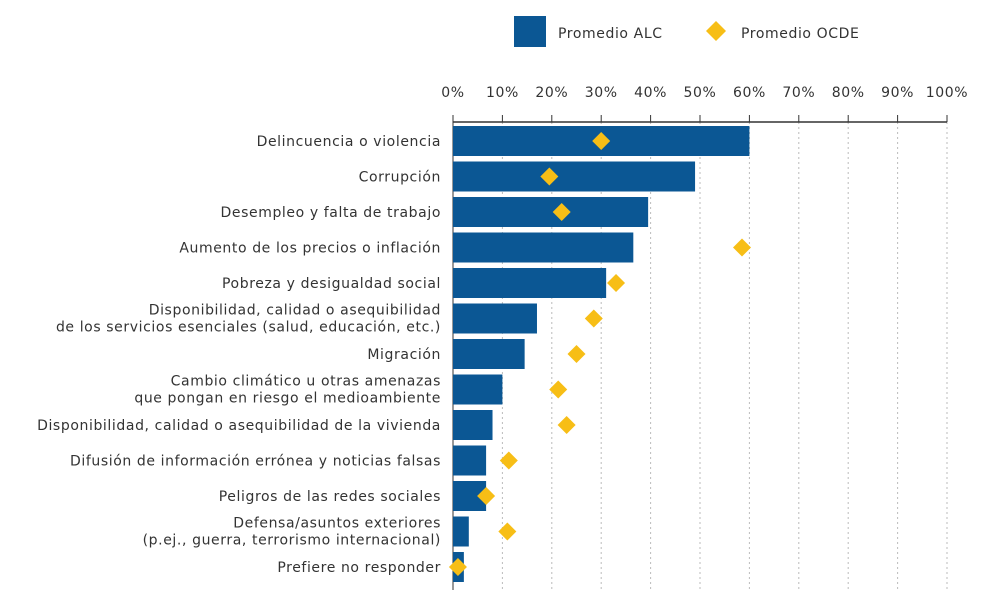 The height and width of the screenshot is (590, 1000). I want to click on x-tick-label: 60%, so click(749, 93).